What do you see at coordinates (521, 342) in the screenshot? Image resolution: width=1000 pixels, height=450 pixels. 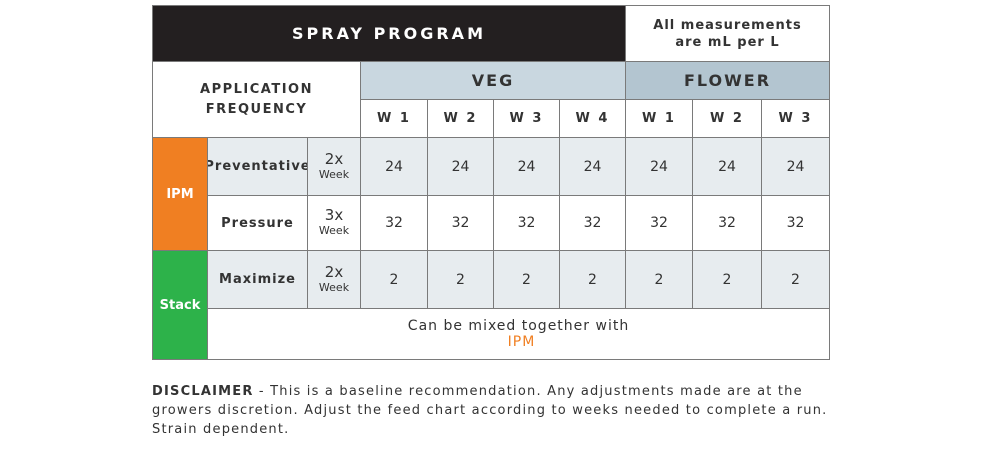 I see `note-highlight: IPM` at bounding box center [521, 342].